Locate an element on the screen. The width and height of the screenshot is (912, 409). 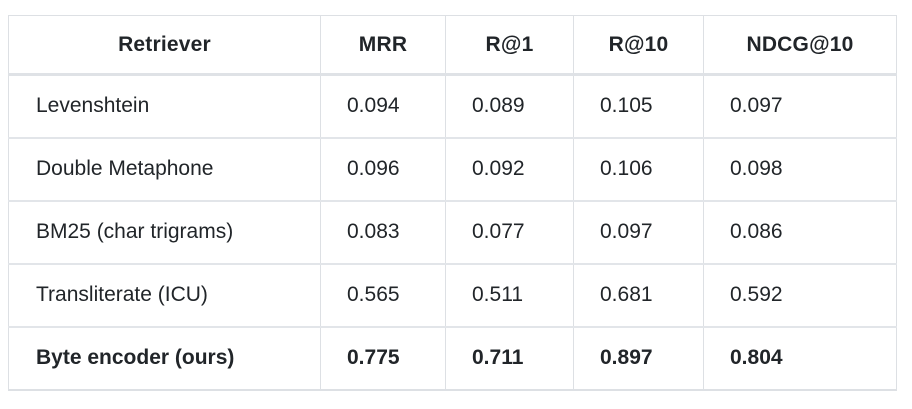
metric-value-cell: 0.711 is located at coordinates (509, 358).